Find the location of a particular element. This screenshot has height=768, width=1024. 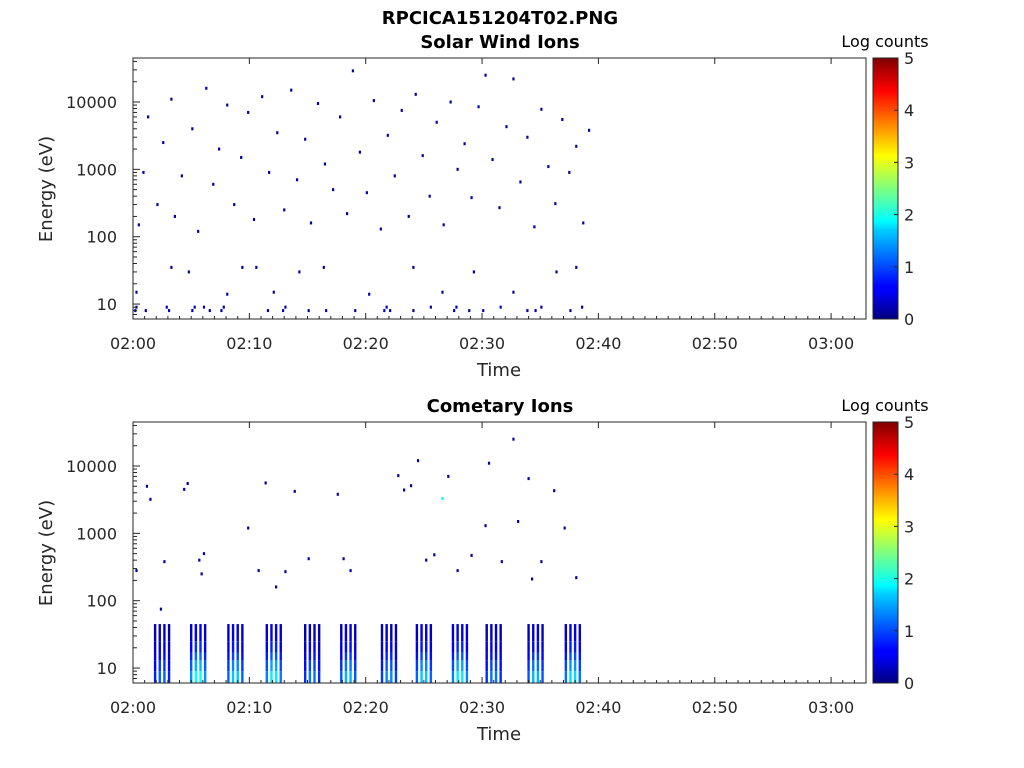

colorbar-tick-label: 4 is located at coordinates (909, 110).